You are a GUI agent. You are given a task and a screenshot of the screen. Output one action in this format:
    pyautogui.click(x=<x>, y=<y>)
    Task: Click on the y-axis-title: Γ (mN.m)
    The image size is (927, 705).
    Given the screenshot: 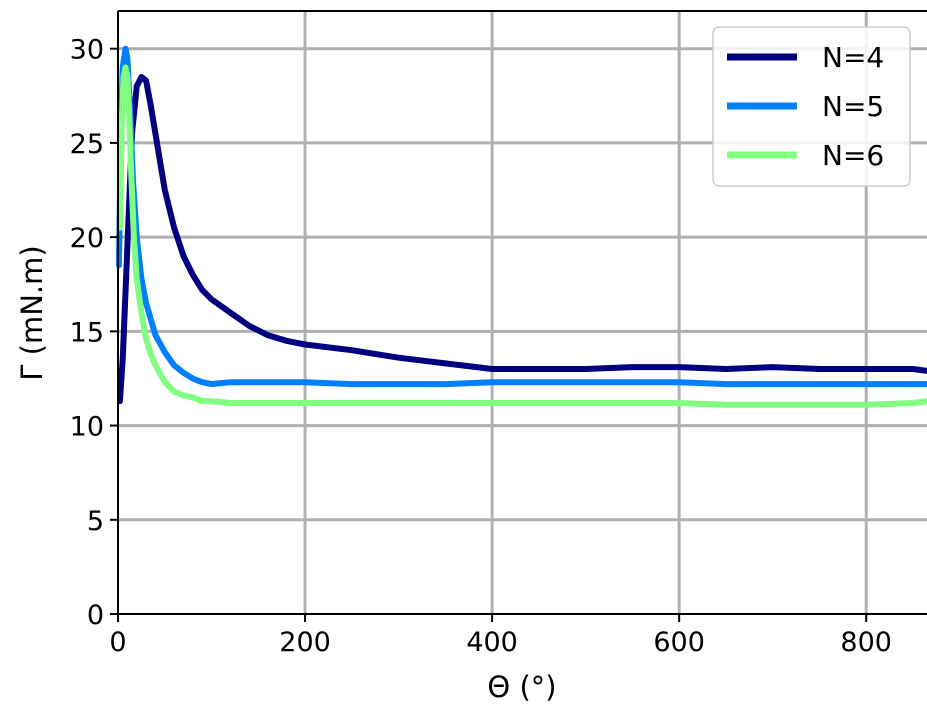 What is the action you would take?
    pyautogui.click(x=32, y=312)
    